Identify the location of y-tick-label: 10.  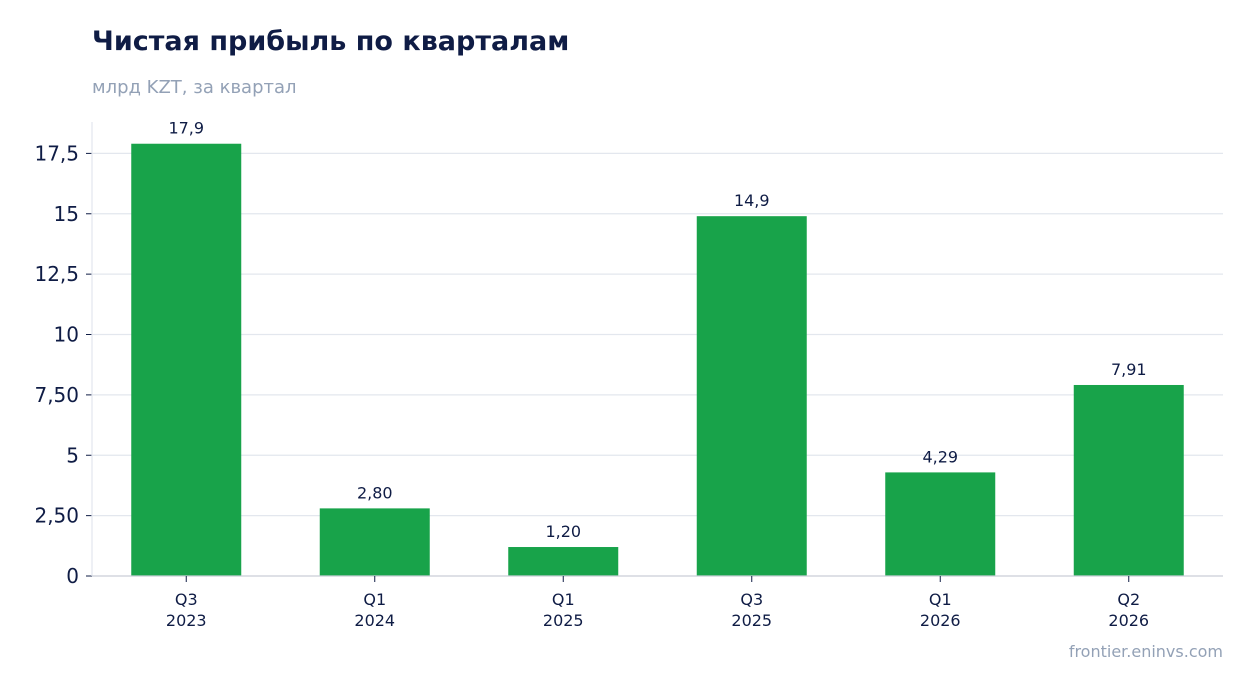
(66, 335).